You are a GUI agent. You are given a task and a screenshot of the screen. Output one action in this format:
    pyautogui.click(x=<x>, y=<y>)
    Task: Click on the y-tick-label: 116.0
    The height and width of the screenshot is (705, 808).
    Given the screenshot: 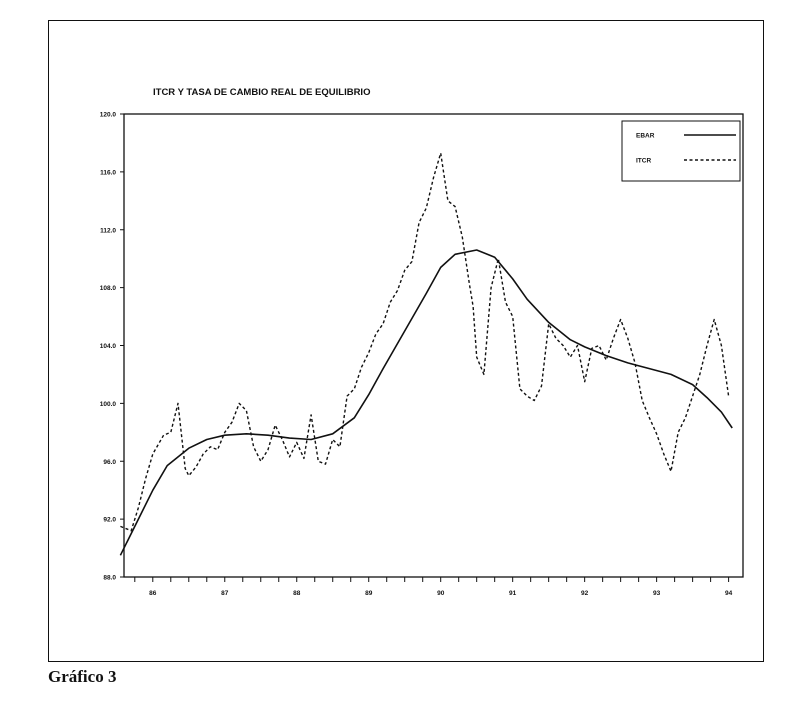 What is the action you would take?
    pyautogui.click(x=108, y=172)
    